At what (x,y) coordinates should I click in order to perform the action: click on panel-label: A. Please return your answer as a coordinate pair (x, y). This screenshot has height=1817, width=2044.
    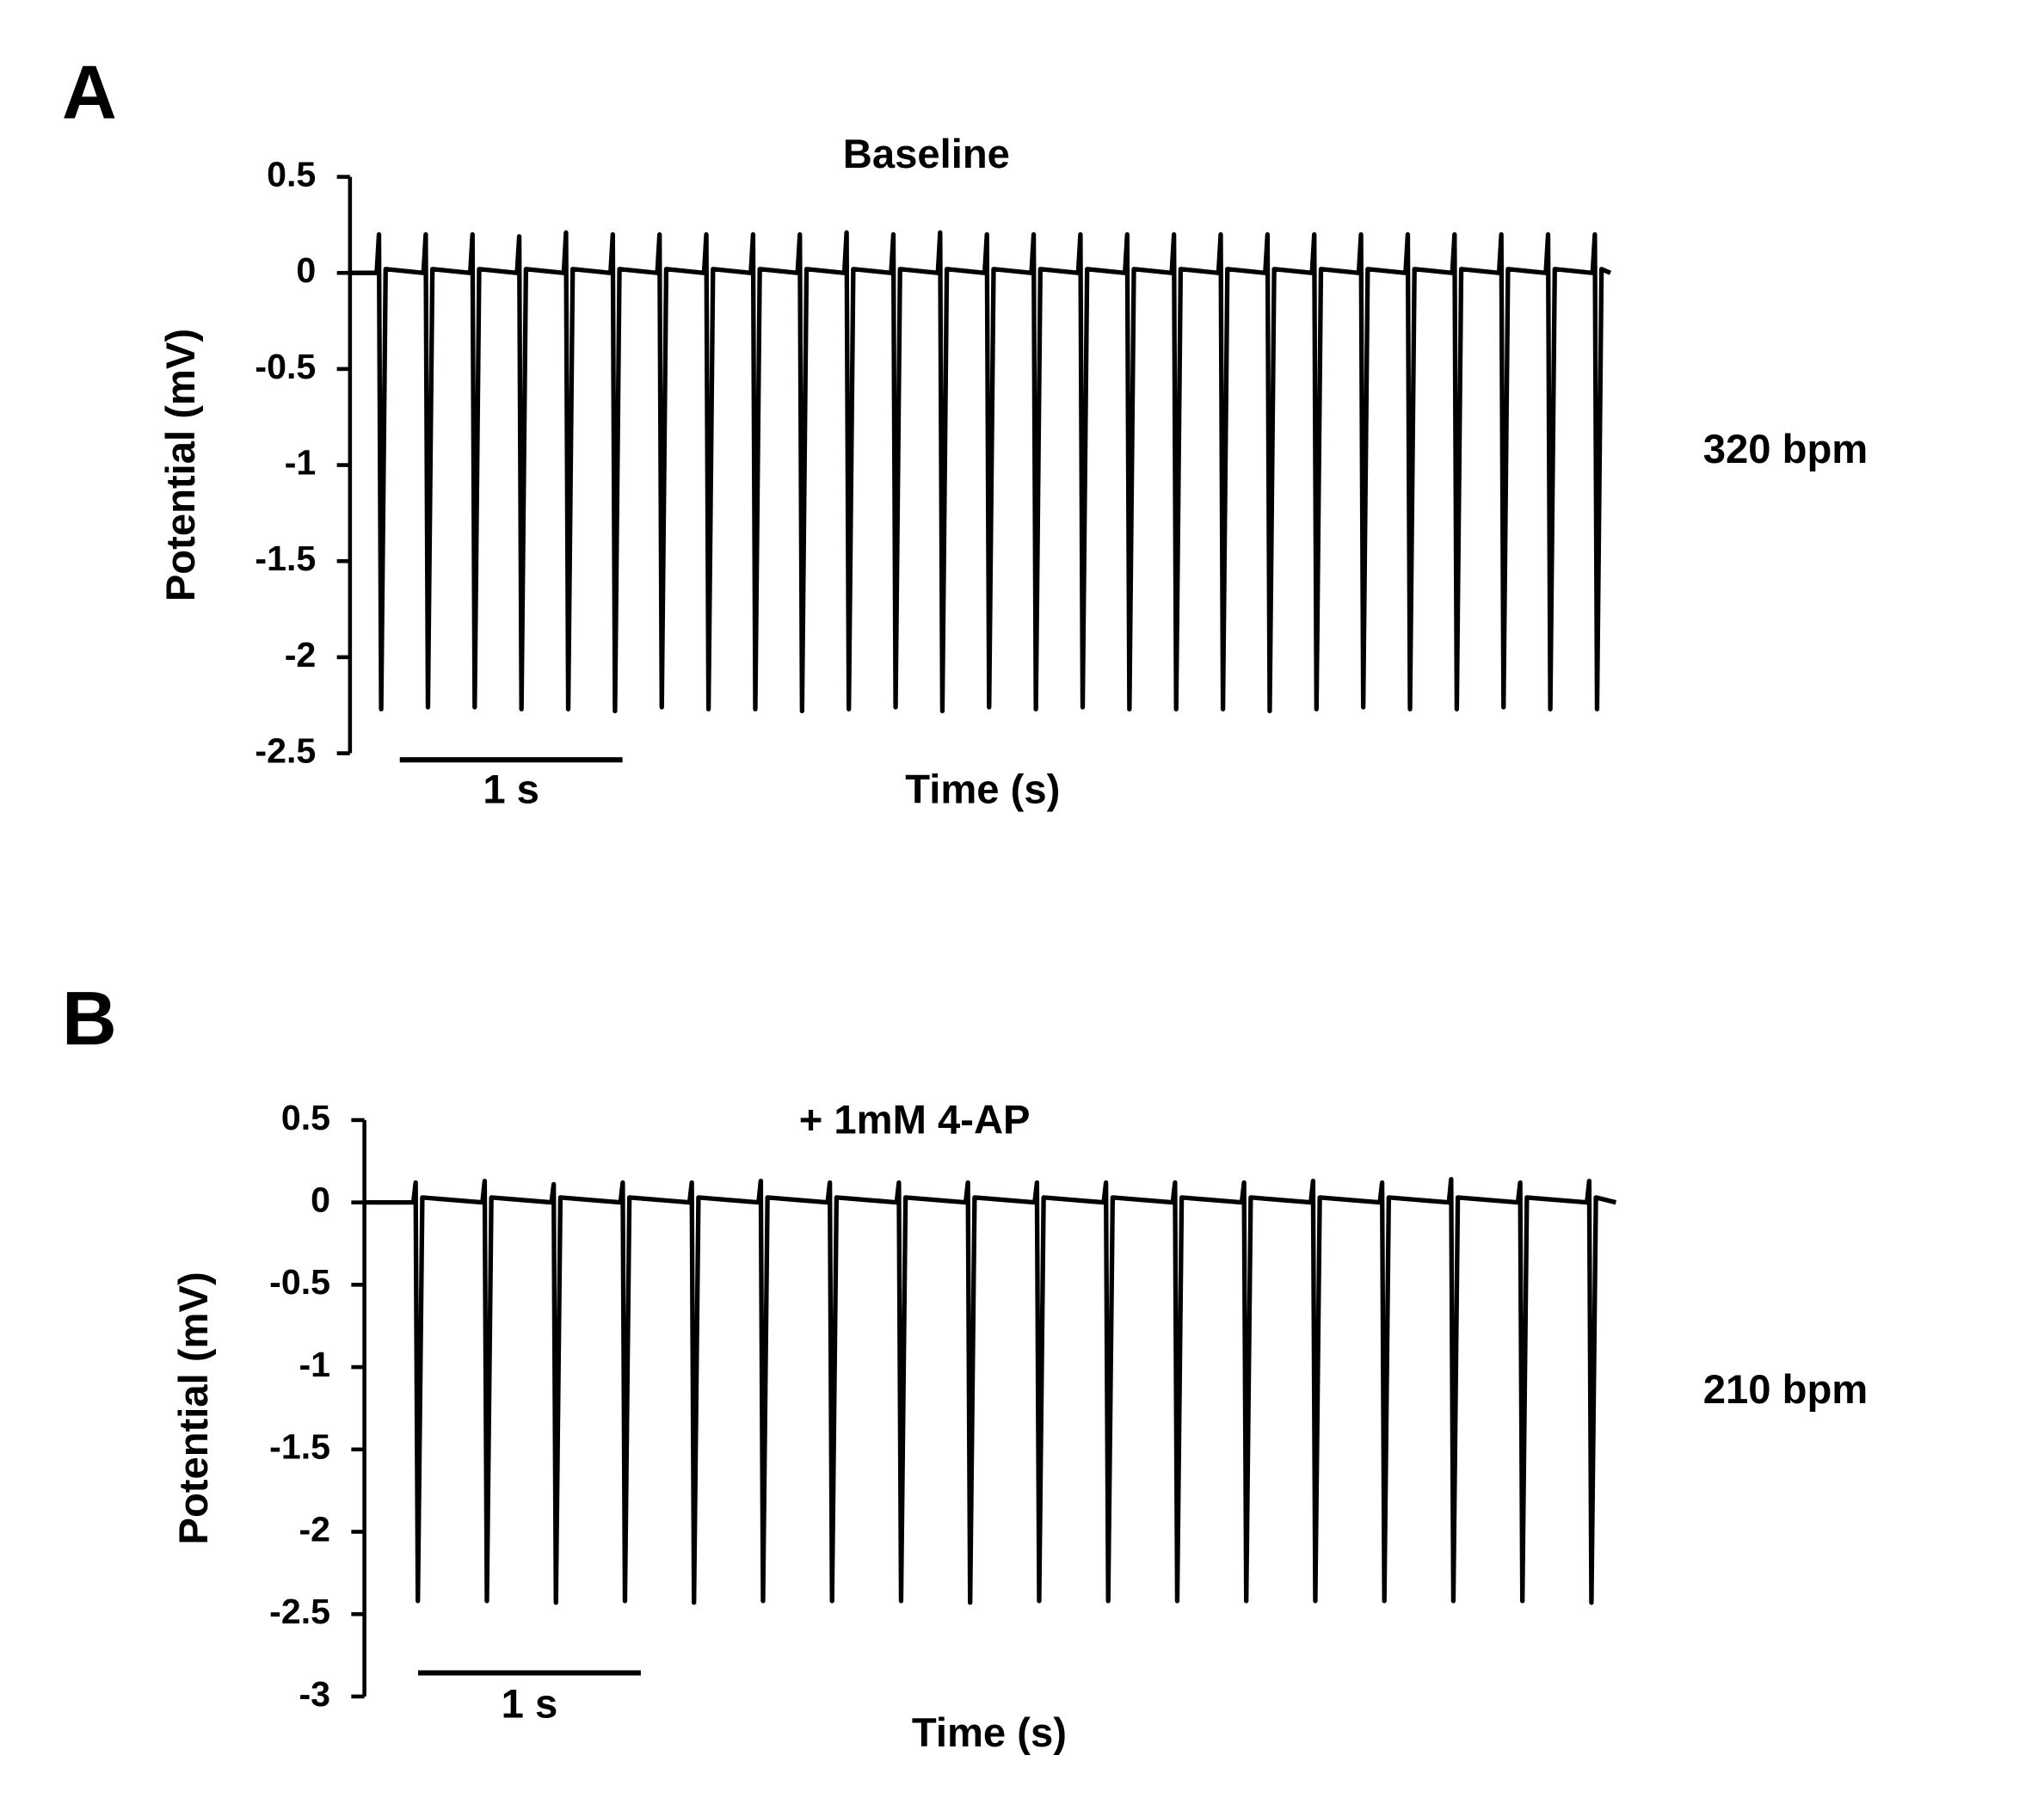
    Looking at the image, I should click on (89, 92).